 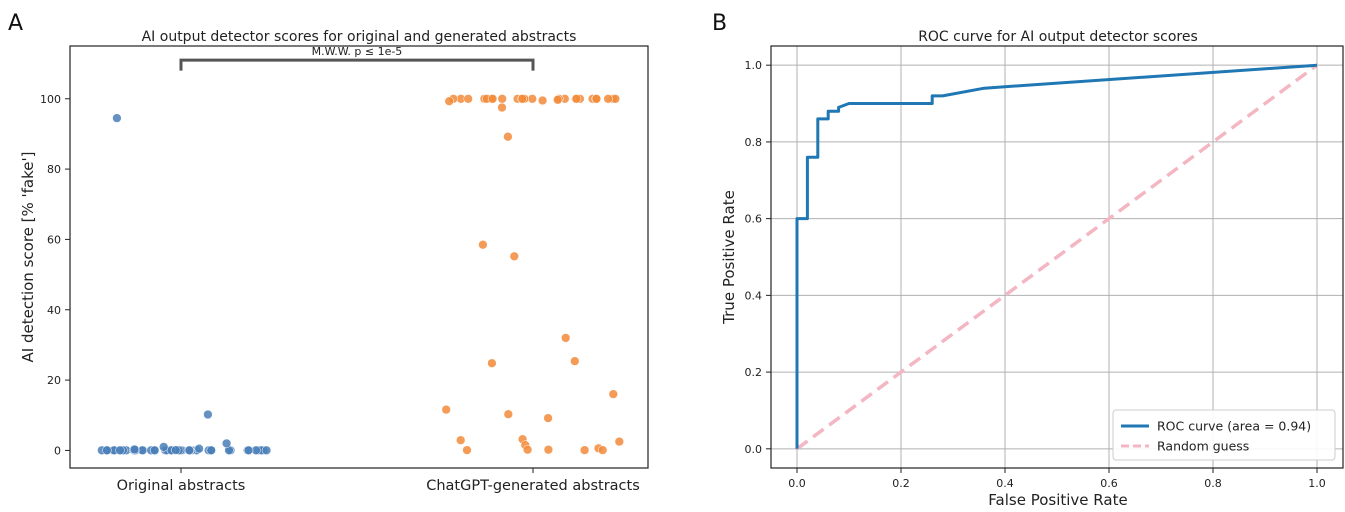 I want to click on y-tick-label: 80, so click(x=54, y=169).